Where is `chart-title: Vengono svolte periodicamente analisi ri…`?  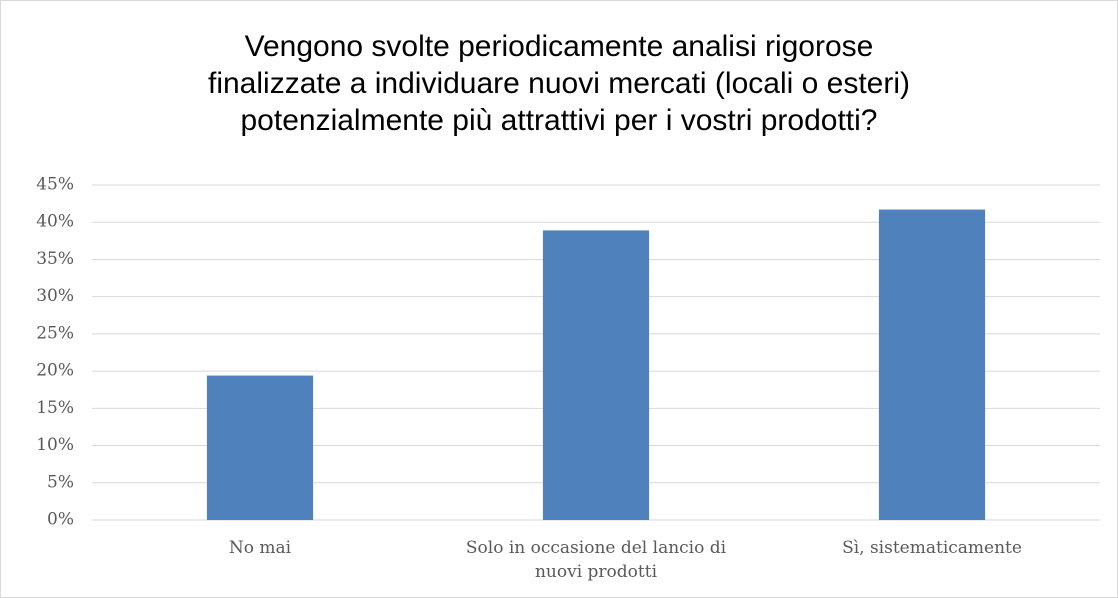
chart-title: Vengono svolte periodicamente analisi ri… is located at coordinates (559, 46).